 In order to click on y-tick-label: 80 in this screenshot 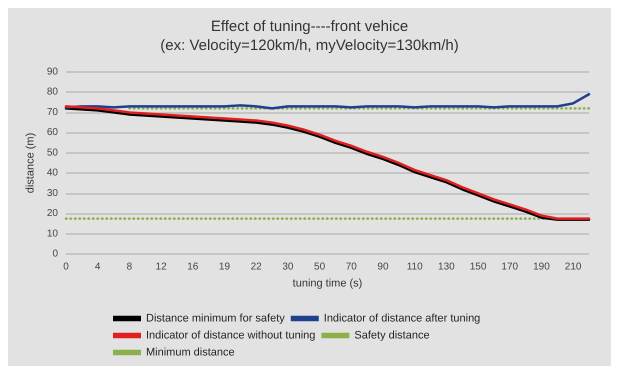, I will do `click(52, 92)`.